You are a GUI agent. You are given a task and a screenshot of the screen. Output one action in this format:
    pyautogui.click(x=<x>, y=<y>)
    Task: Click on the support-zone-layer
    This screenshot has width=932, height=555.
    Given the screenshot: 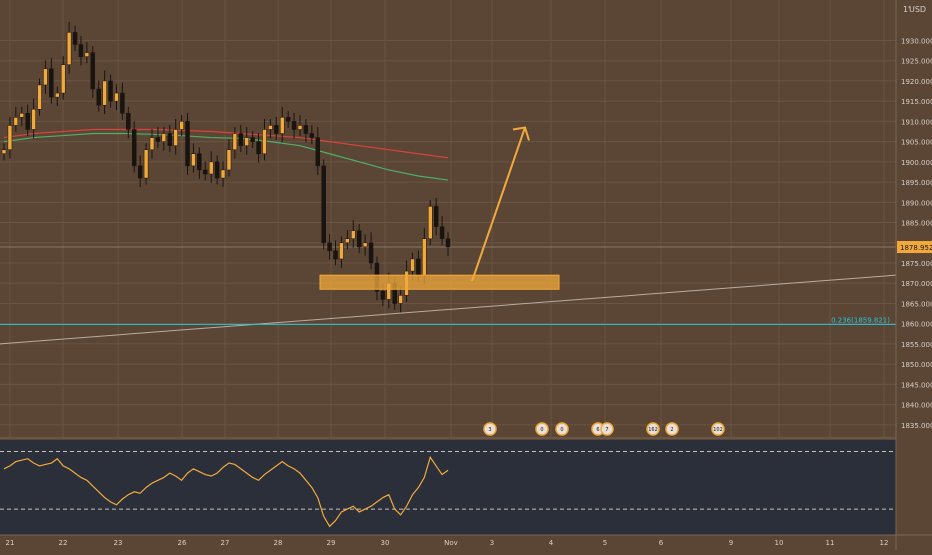 What is the action you would take?
    pyautogui.click(x=439, y=282)
    